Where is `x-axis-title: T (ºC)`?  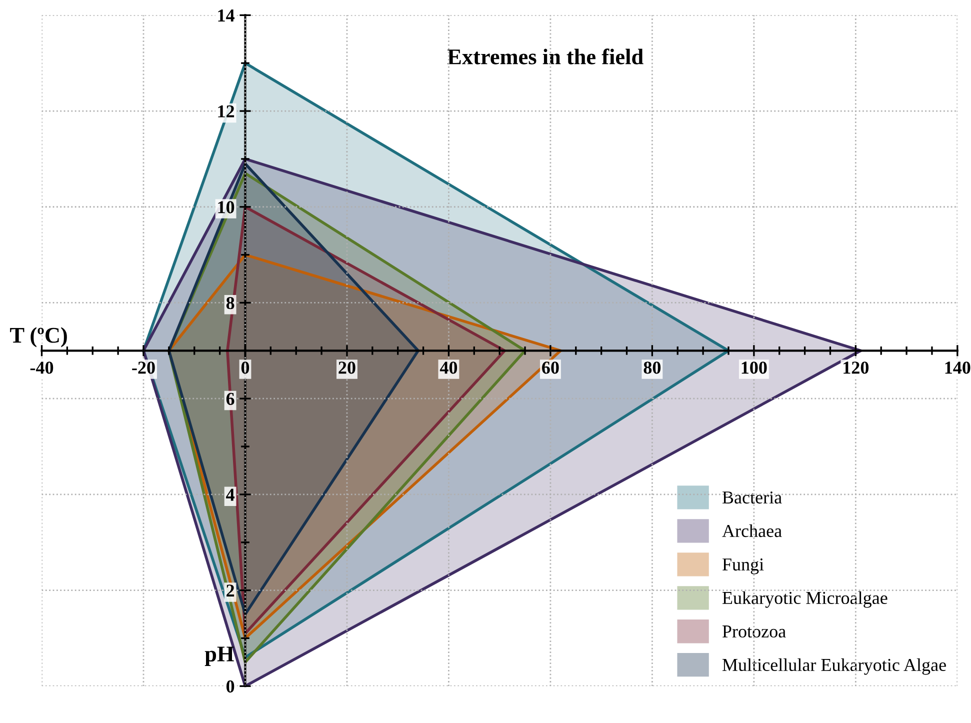 x-axis-title: T (ºC) is located at coordinates (38, 337).